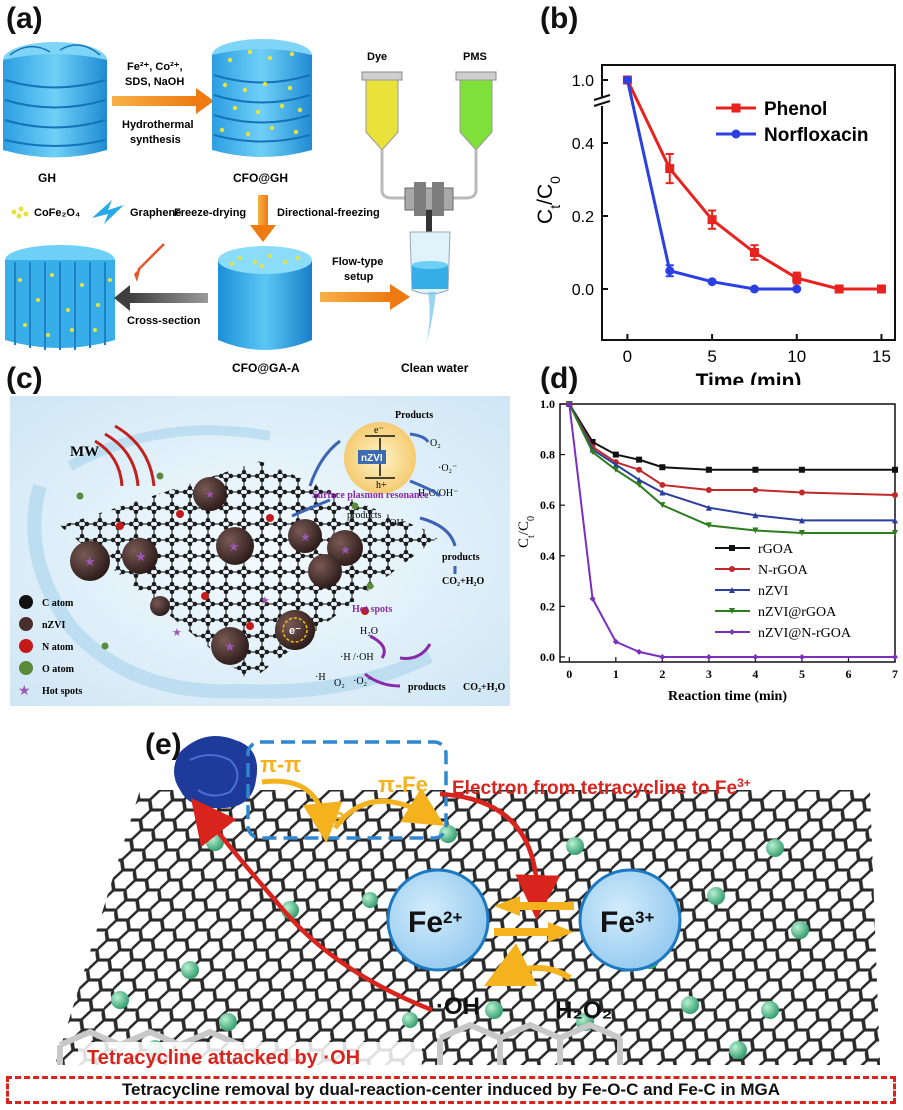 The image size is (903, 1110). I want to click on cfo-ga-label: CFO@GA-A, so click(266, 368).